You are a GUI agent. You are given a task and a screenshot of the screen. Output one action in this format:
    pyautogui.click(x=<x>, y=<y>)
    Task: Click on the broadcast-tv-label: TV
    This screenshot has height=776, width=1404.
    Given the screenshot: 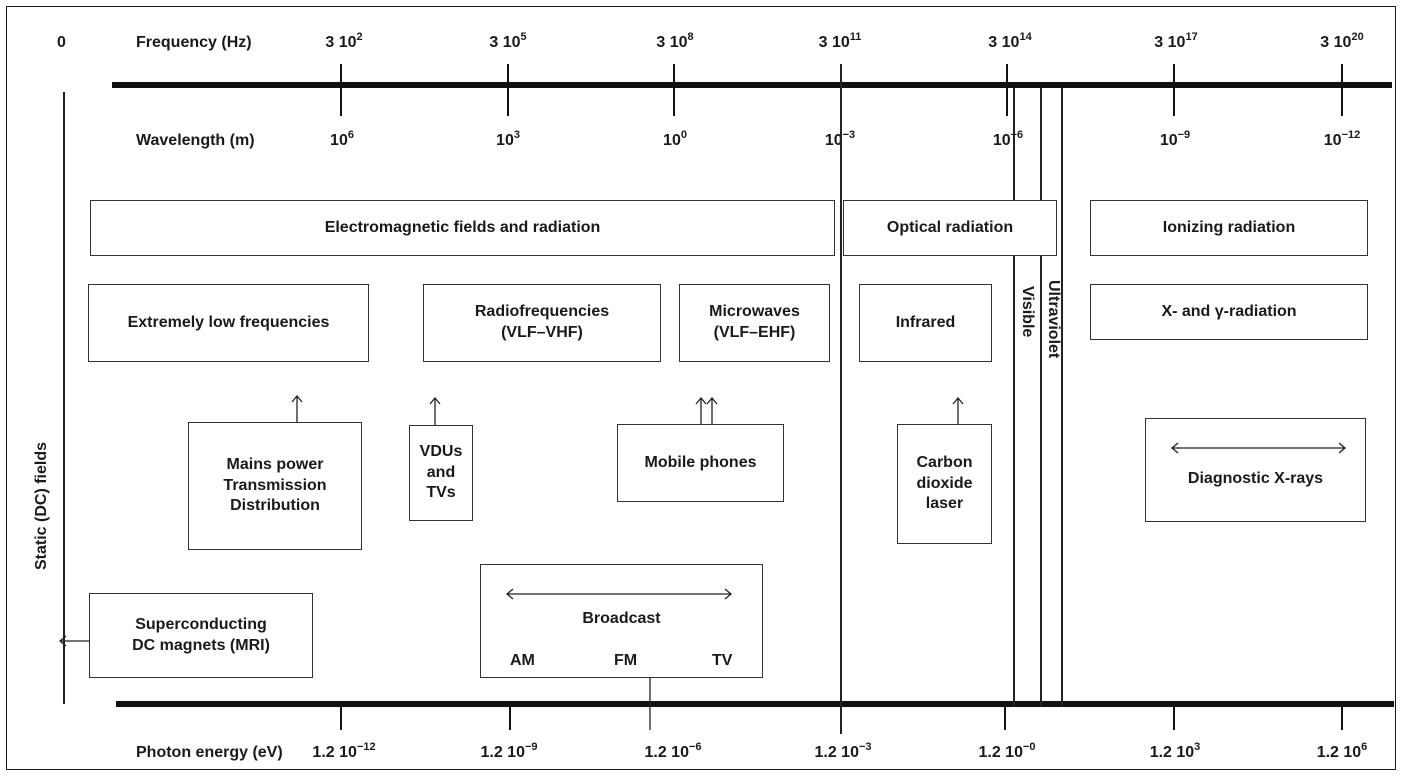 What is the action you would take?
    pyautogui.click(x=722, y=660)
    